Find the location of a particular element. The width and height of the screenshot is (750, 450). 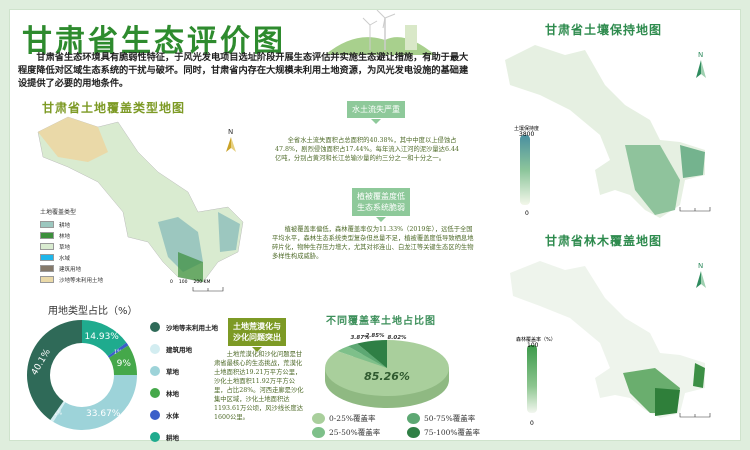

donut-label: 1% is located at coordinates (58, 413).